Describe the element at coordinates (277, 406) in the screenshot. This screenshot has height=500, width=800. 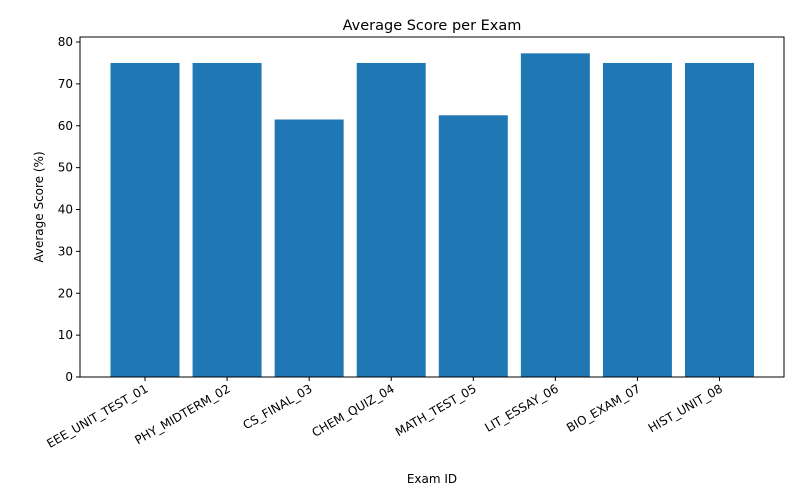
I see `x-tick-label: CS_FINAL_03` at that location.